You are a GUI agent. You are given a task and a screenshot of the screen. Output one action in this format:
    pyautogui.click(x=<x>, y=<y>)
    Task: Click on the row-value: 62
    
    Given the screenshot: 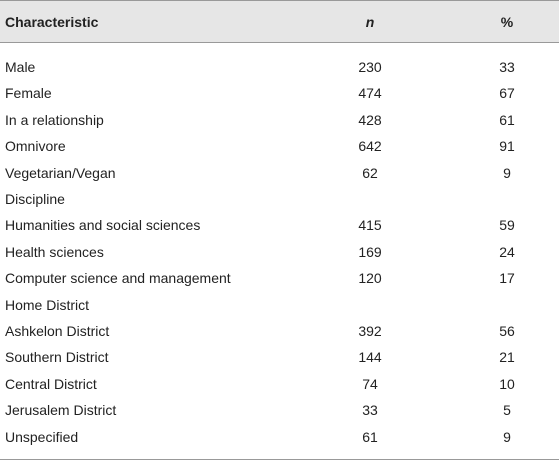 What is the action you would take?
    pyautogui.click(x=370, y=172)
    